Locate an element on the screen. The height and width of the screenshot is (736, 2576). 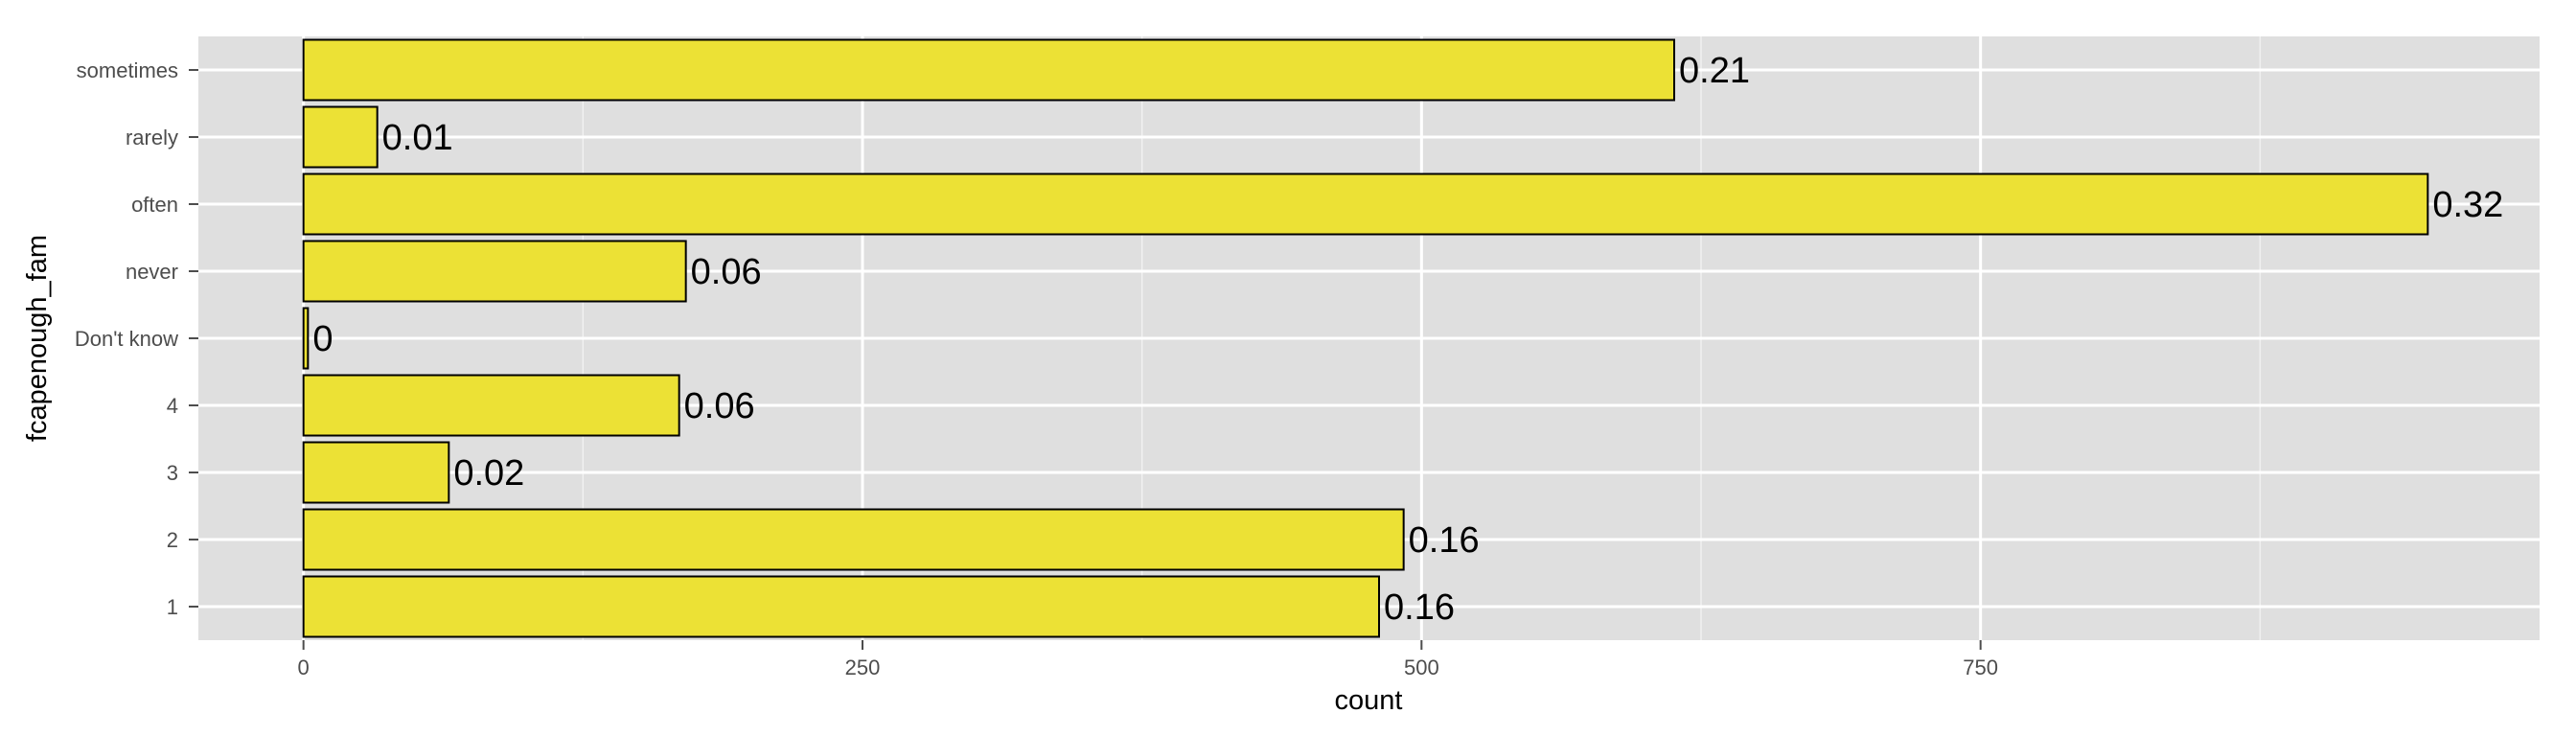
bar-never is located at coordinates (494, 271).